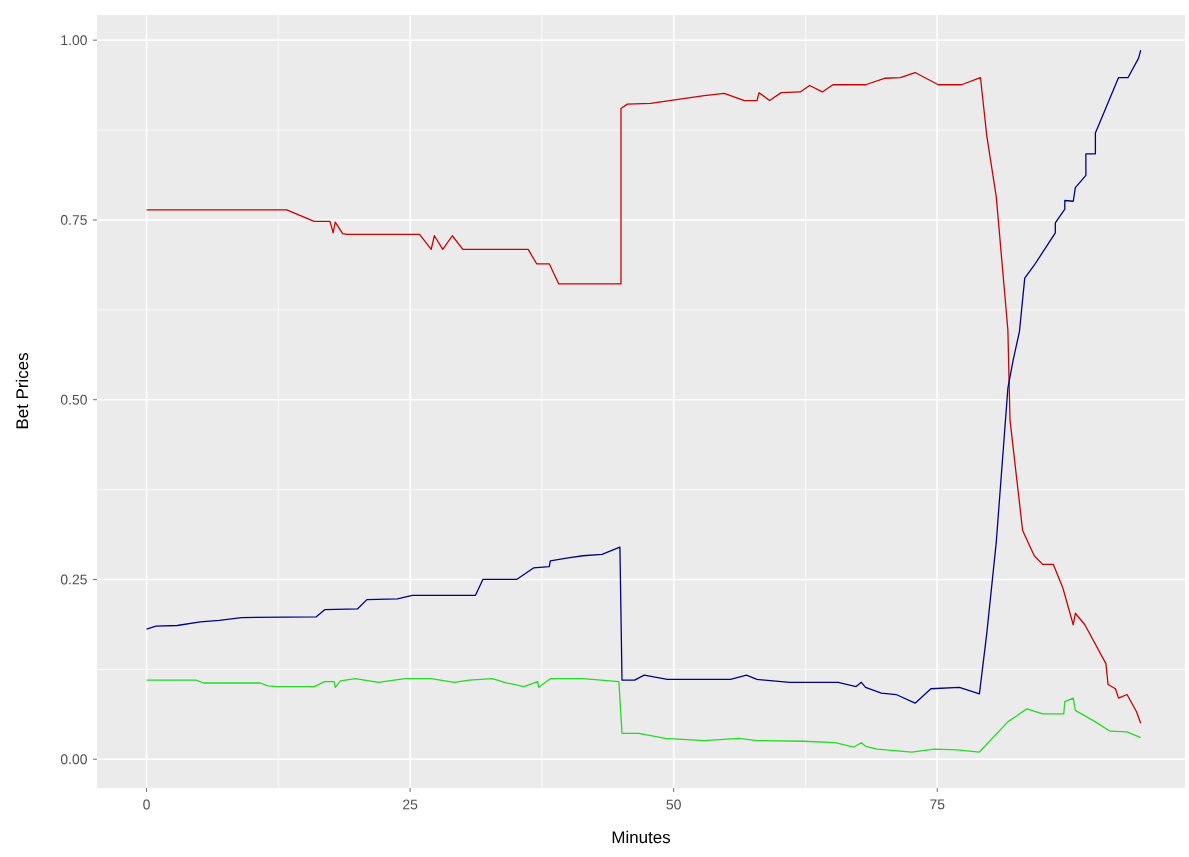 The width and height of the screenshot is (1189, 857). I want to click on line-series, so click(643, 715).